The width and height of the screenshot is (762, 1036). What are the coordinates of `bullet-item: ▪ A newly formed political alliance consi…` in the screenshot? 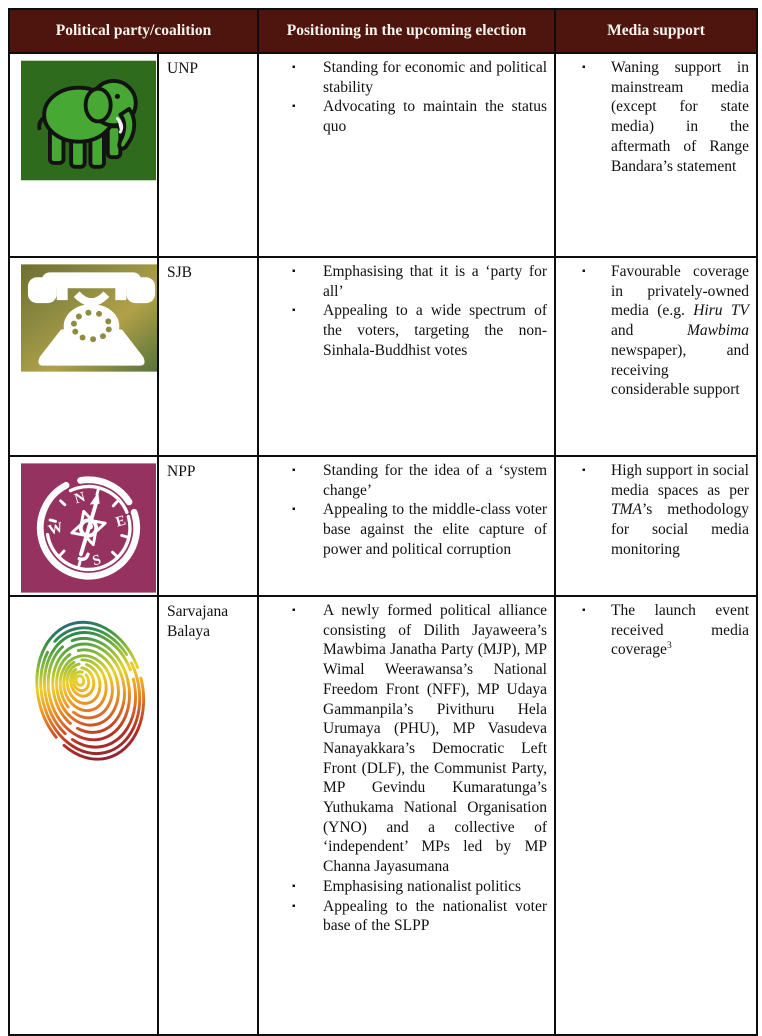 It's located at (403, 739).